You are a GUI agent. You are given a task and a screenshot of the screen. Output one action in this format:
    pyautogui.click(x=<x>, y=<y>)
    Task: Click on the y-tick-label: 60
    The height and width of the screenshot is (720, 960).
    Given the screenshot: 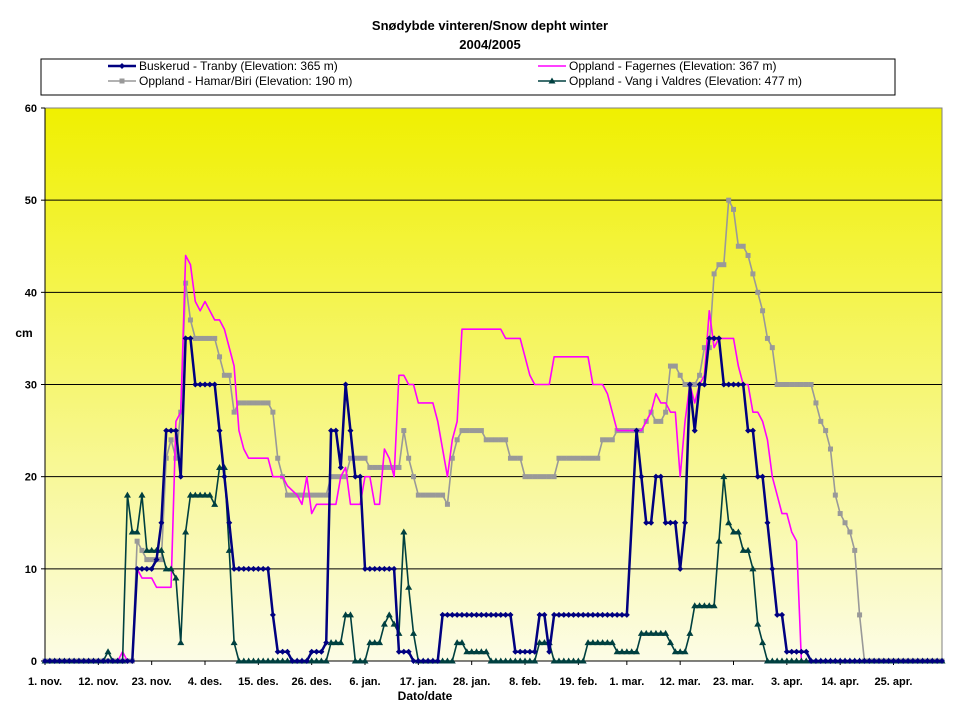 What is the action you would take?
    pyautogui.click(x=31, y=109)
    